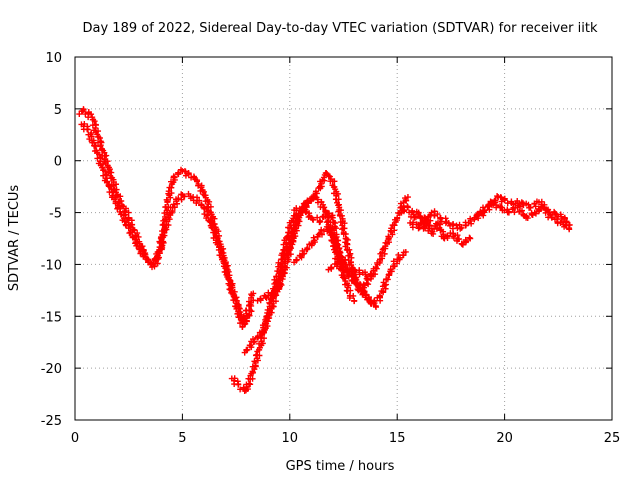  Describe the element at coordinates (340, 466) in the screenshot. I see `x-axis-label: GPS time / hours` at that location.